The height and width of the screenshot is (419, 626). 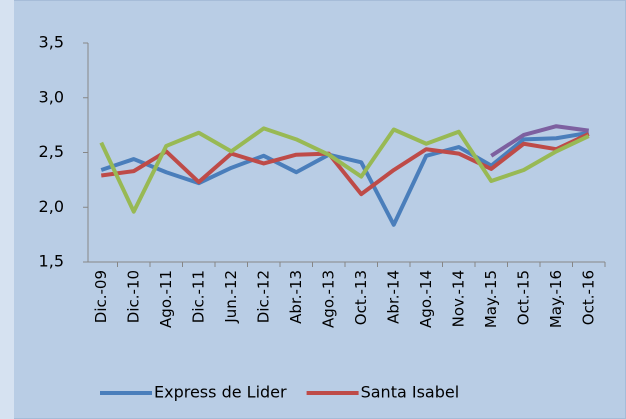 What do you see at coordinates (263, 296) in the screenshot?
I see `x-tick-label: Dic.-12` at bounding box center [263, 296].